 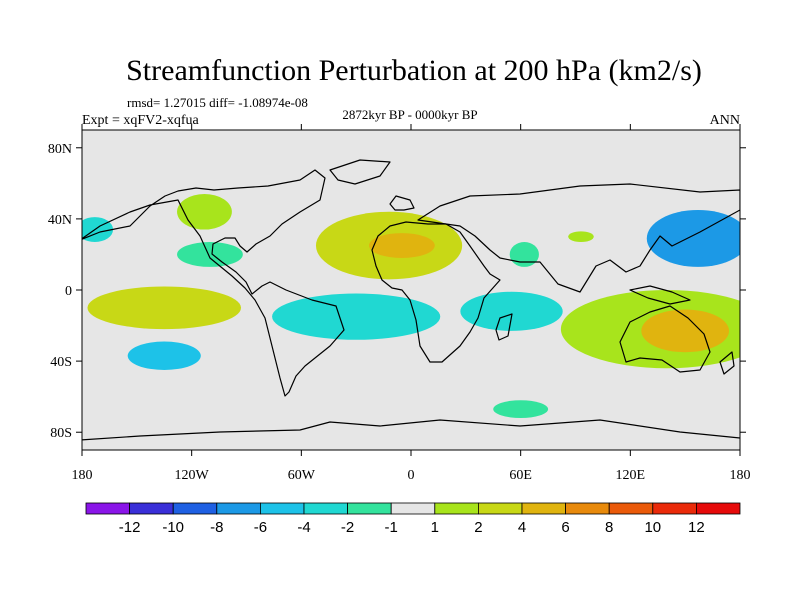 I want to click on indonesia-coastline, so click(x=660, y=295).